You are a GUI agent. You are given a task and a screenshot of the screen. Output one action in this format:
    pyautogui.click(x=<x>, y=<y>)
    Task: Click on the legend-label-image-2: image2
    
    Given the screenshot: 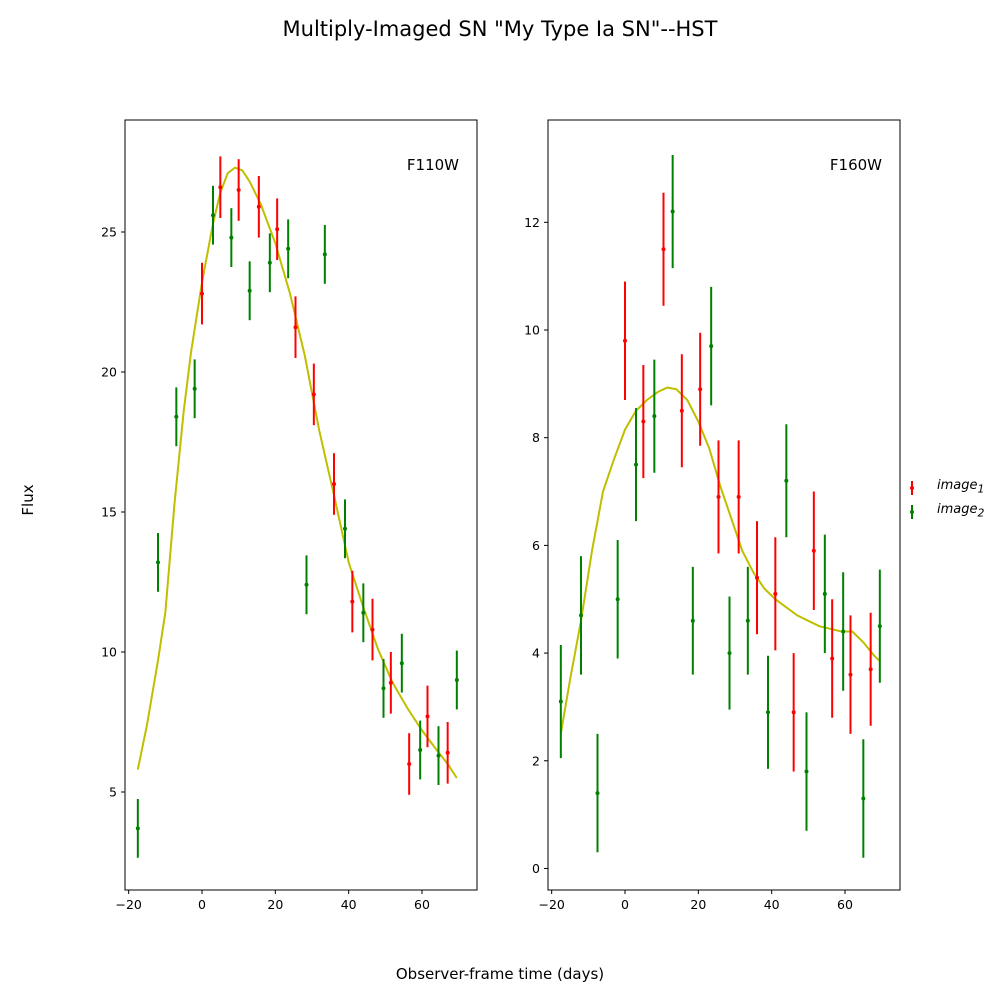 What is the action you would take?
    pyautogui.click(x=961, y=511)
    